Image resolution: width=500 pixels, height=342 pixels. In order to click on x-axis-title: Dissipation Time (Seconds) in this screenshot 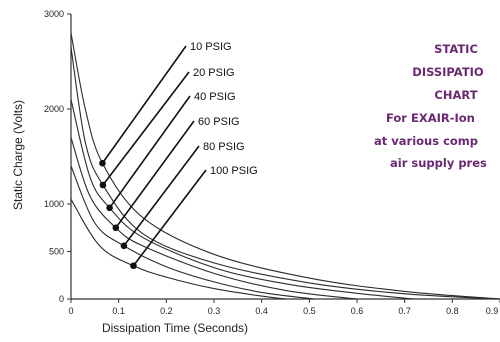, I will do `click(175, 328)`.